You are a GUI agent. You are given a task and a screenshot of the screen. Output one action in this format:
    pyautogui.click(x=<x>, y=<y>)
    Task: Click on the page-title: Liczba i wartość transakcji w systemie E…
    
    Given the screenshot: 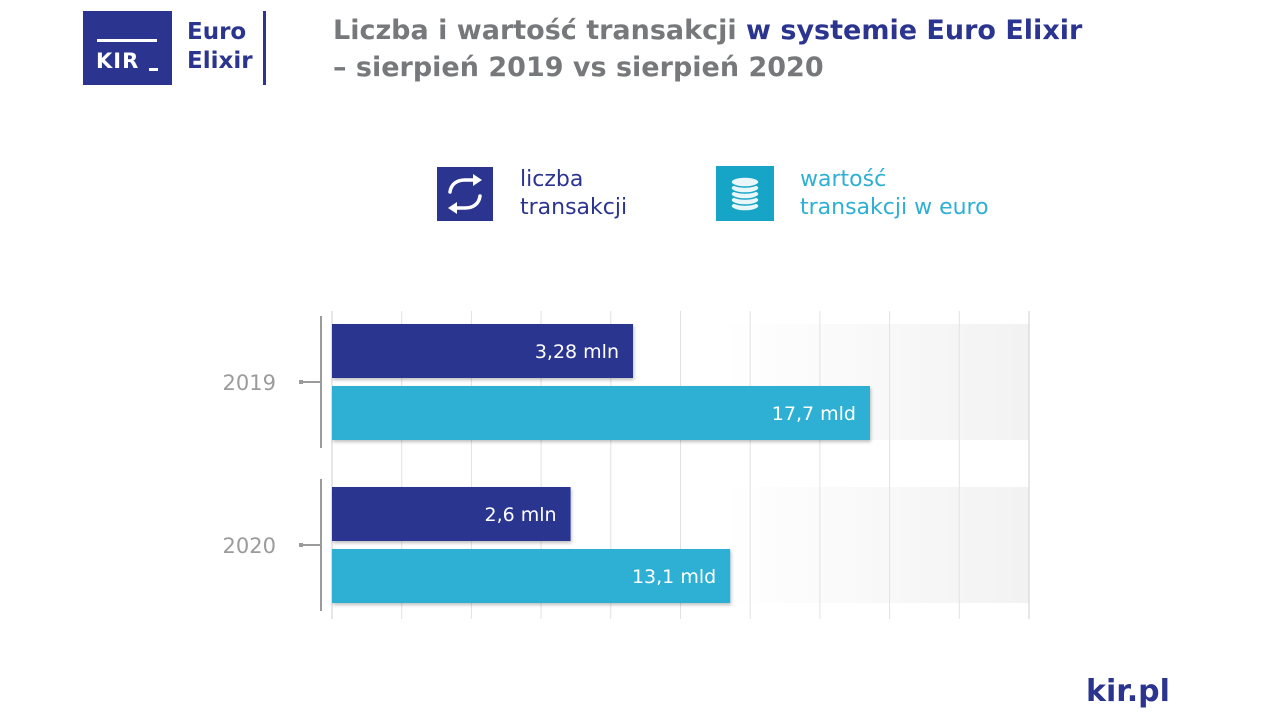 What is the action you would take?
    pyautogui.click(x=707, y=49)
    